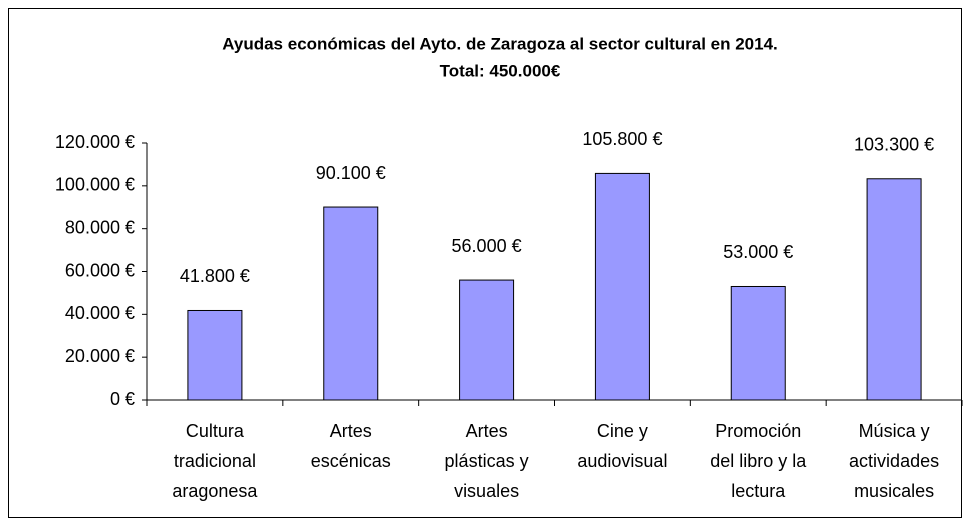 The width and height of the screenshot is (970, 526). Describe the element at coordinates (351, 173) in the screenshot. I see `value-label: 90.100 €` at that location.